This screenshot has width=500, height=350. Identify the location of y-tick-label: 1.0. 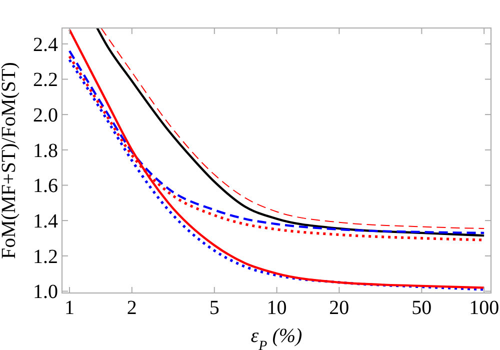
(45, 292).